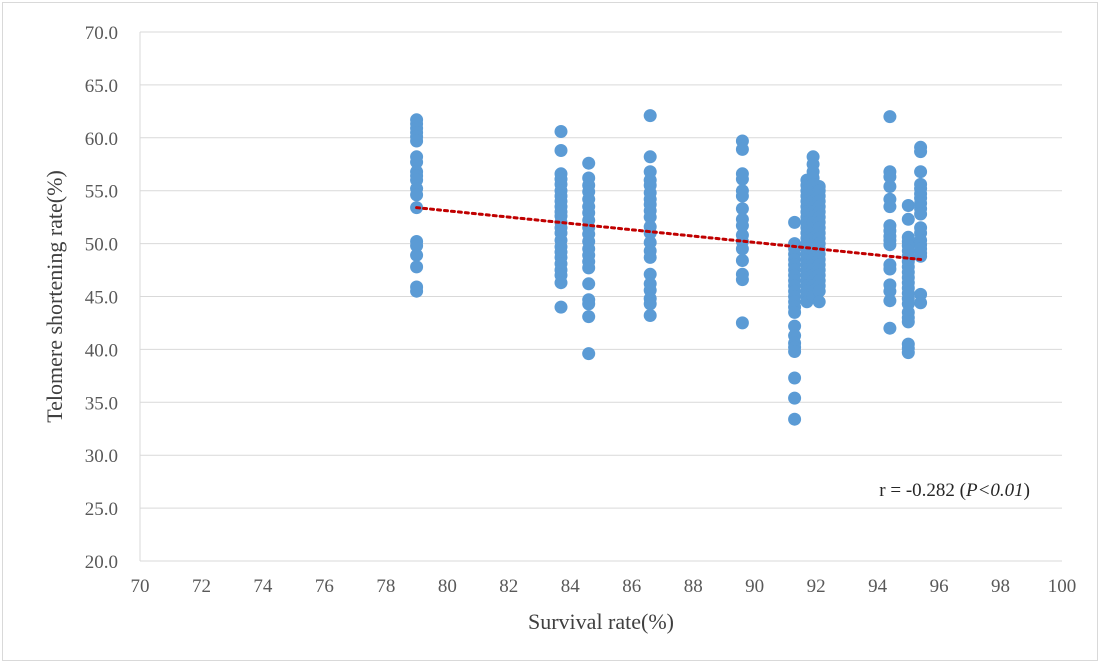 Image resolution: width=1102 pixels, height=665 pixels. Describe the element at coordinates (994, 490) in the screenshot. I see `annotation-p-value: P<0.01` at that location.